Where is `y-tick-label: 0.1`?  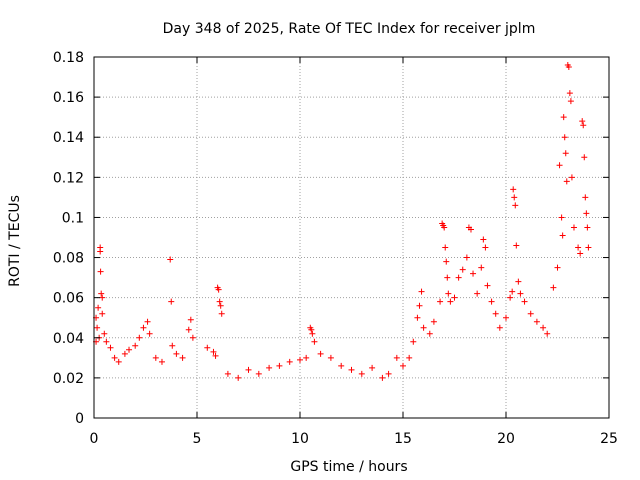
y-tick-label: 0.1 is located at coordinates (73, 218).